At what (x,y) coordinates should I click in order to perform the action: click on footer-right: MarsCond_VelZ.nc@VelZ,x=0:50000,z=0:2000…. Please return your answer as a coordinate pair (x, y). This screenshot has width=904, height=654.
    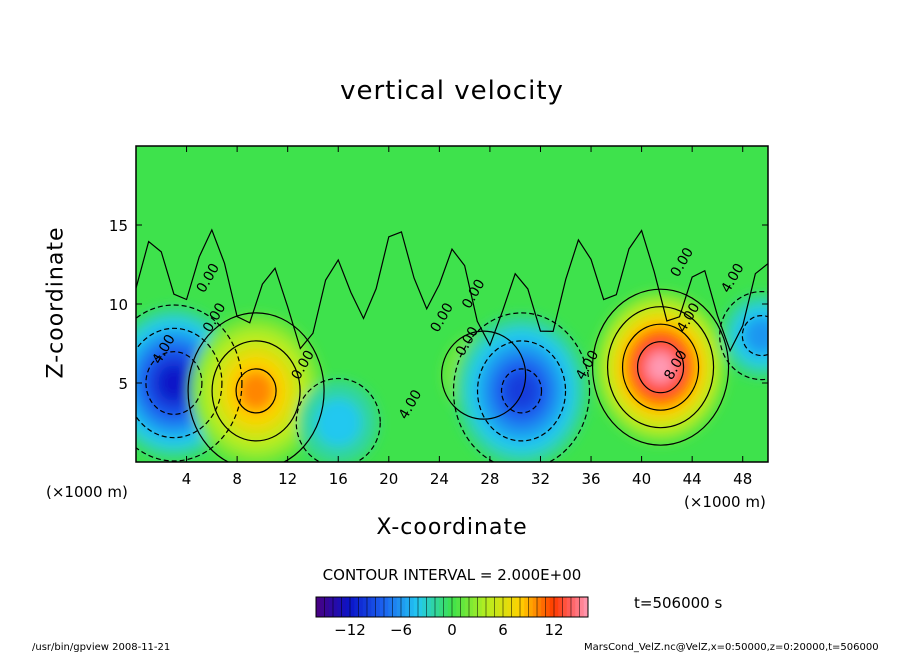
    Looking at the image, I should click on (731, 647).